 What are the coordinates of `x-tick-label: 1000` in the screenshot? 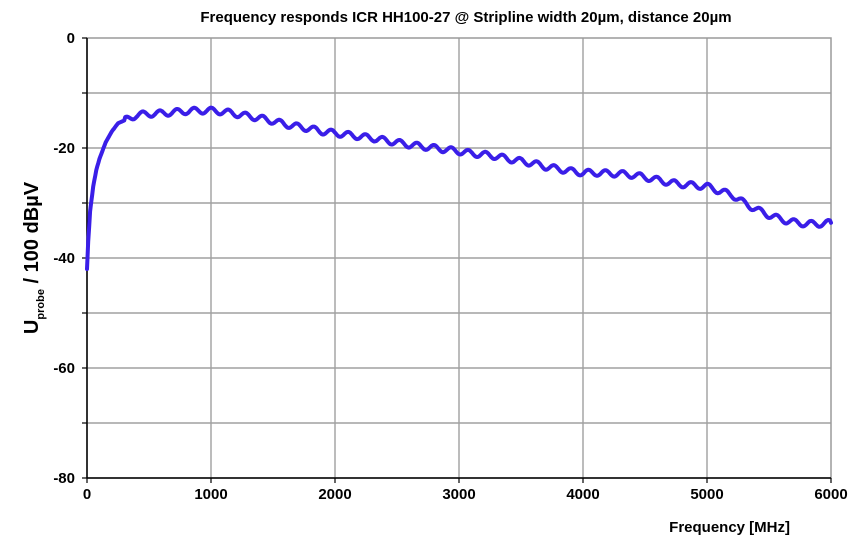 It's located at (210, 494).